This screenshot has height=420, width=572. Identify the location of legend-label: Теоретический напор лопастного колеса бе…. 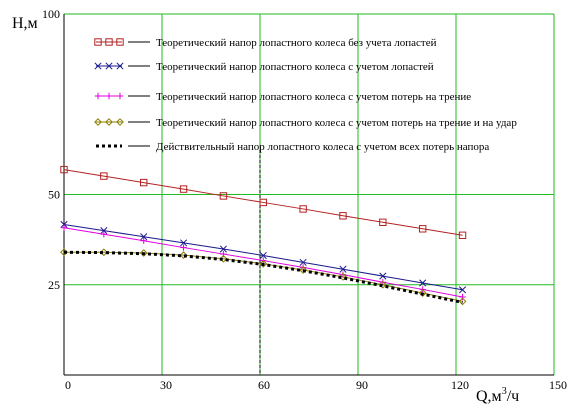
(296, 43).